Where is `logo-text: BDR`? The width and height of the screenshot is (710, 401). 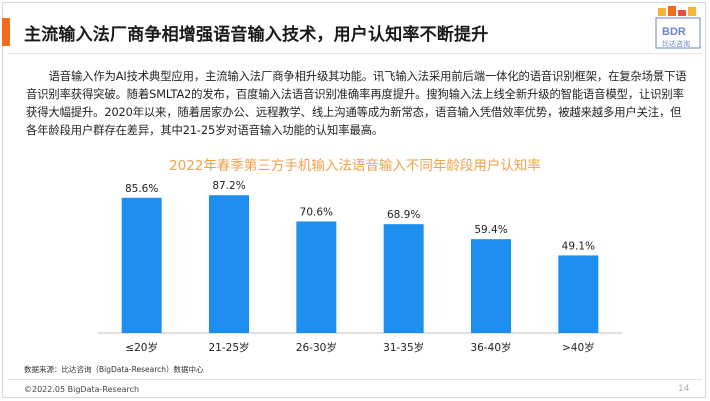 logo-text: BDR is located at coordinates (674, 32).